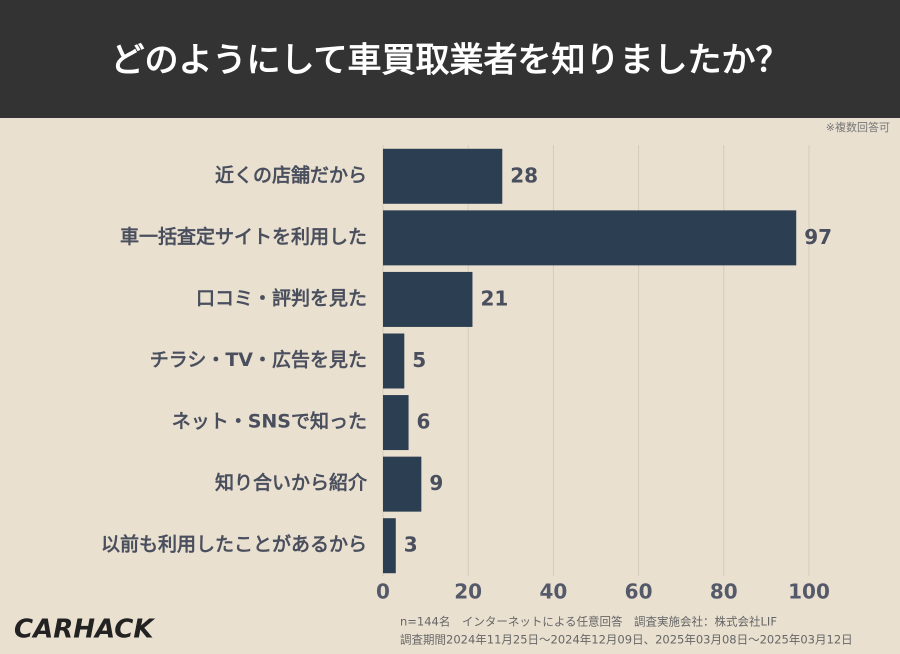 The height and width of the screenshot is (654, 900). I want to click on value-label: 9, so click(436, 483).